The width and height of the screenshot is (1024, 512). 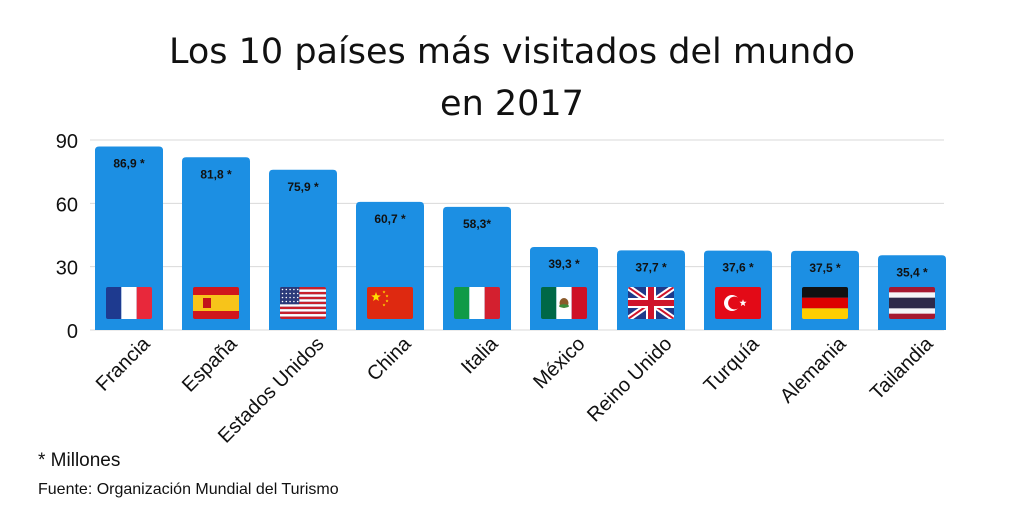 What do you see at coordinates (732, 364) in the screenshot?
I see `x-tick-label: Turquía` at bounding box center [732, 364].